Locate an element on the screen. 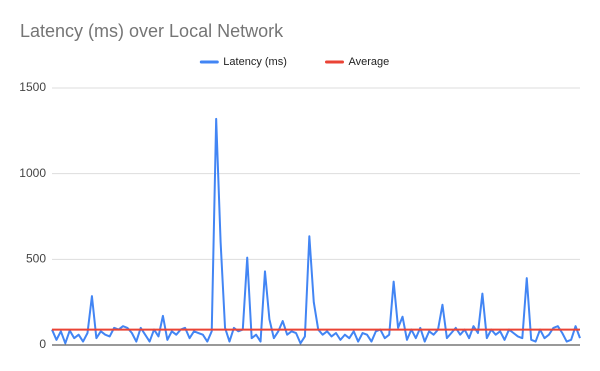 Image resolution: width=600 pixels, height=371 pixels. legend-label: Latency (ms) is located at coordinates (255, 62).